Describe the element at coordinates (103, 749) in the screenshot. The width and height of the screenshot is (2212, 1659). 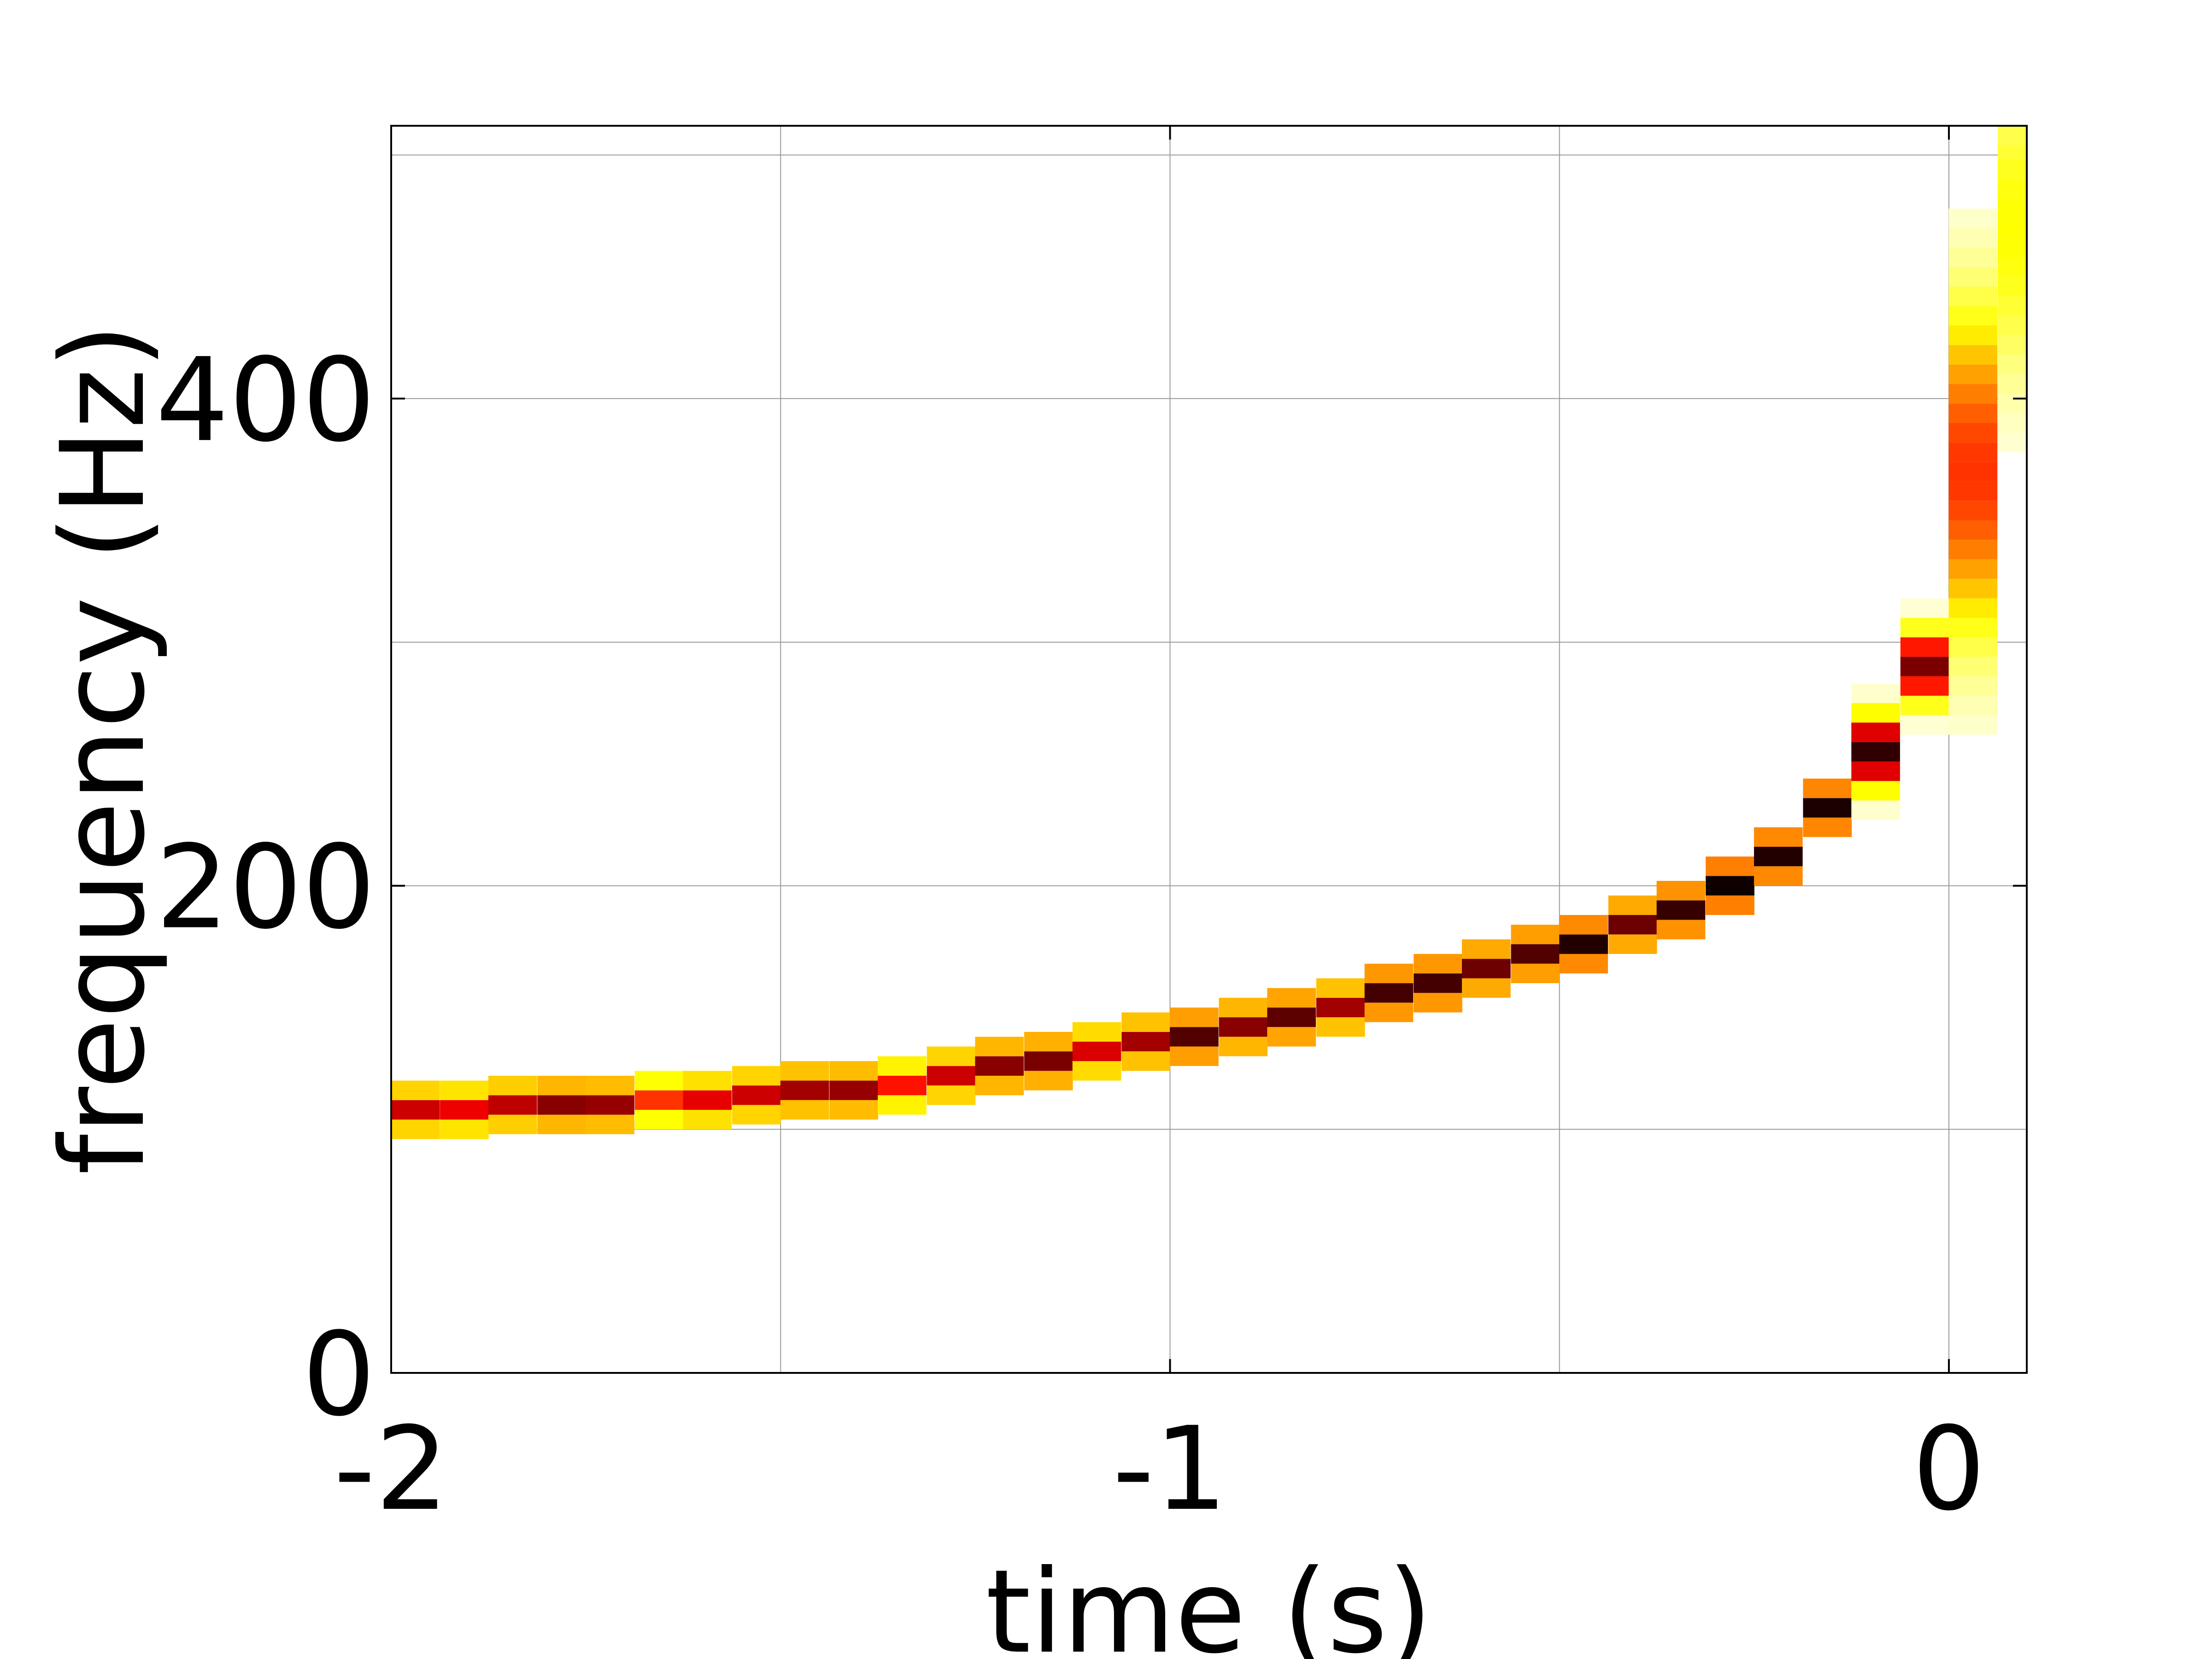
I see `y-axis-label: frequency (Hz)` at that location.